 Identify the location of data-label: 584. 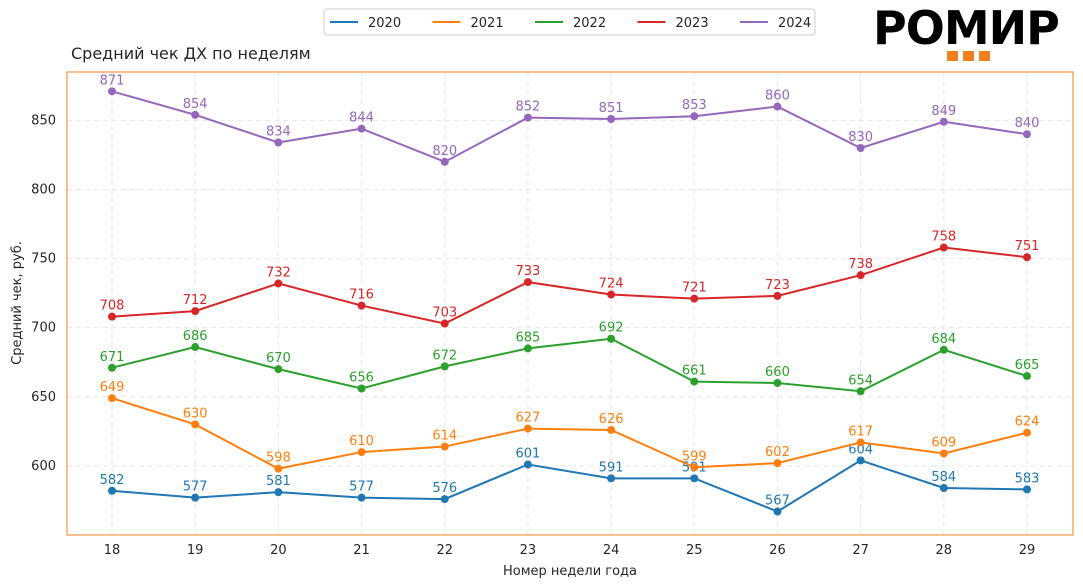
(943, 477).